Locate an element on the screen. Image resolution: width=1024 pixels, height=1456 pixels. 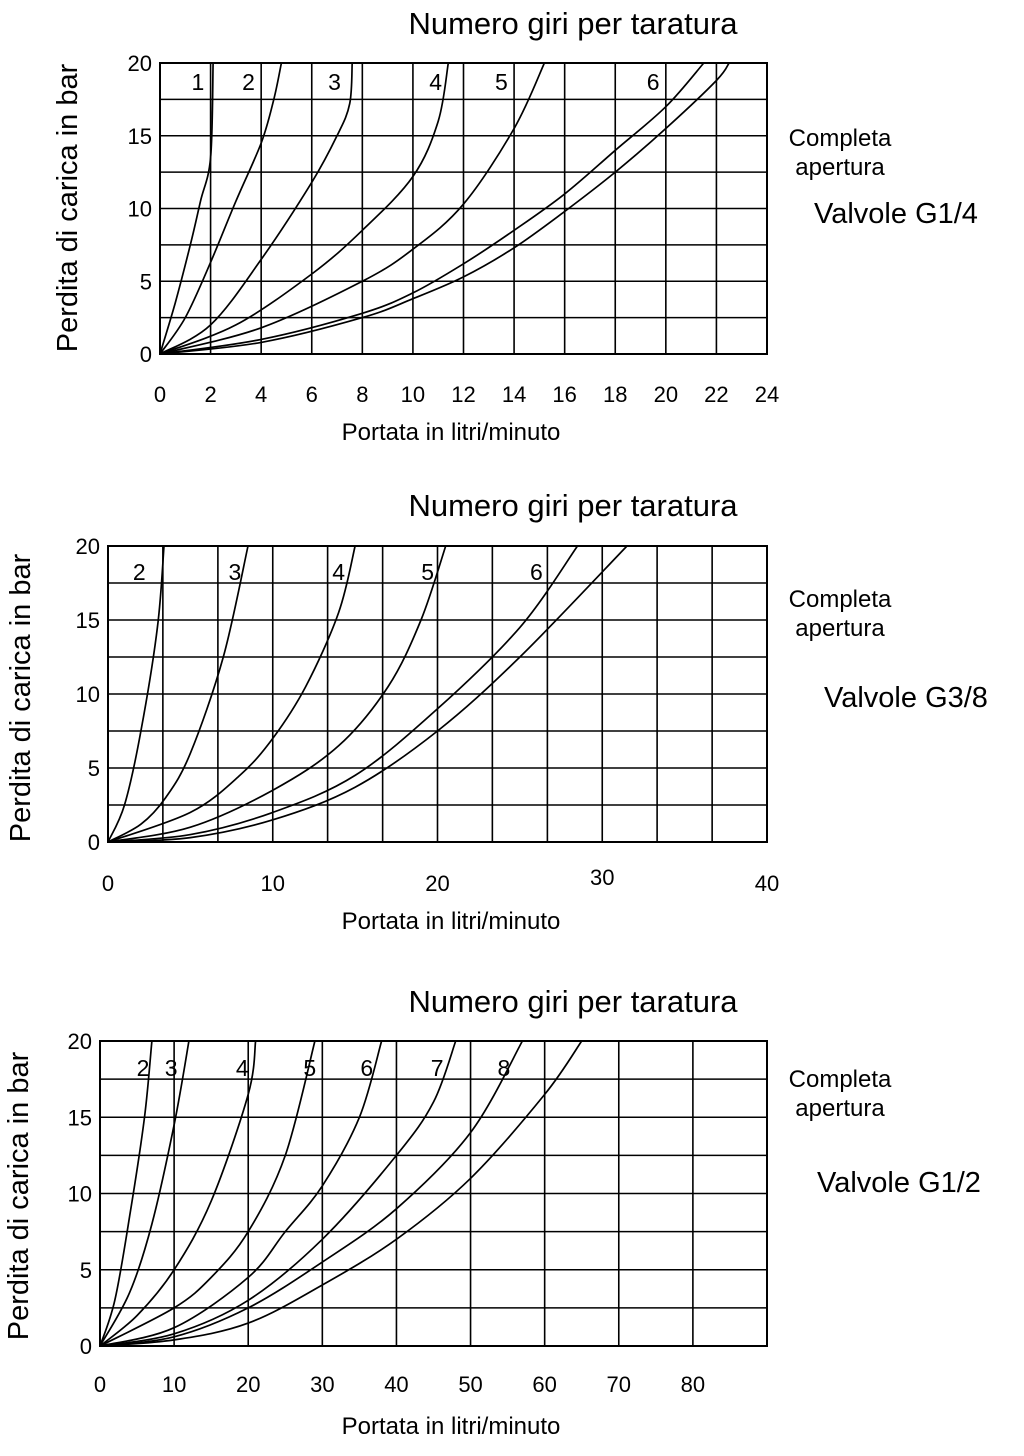
x-tick-label: 50 is located at coordinates (470, 1384).